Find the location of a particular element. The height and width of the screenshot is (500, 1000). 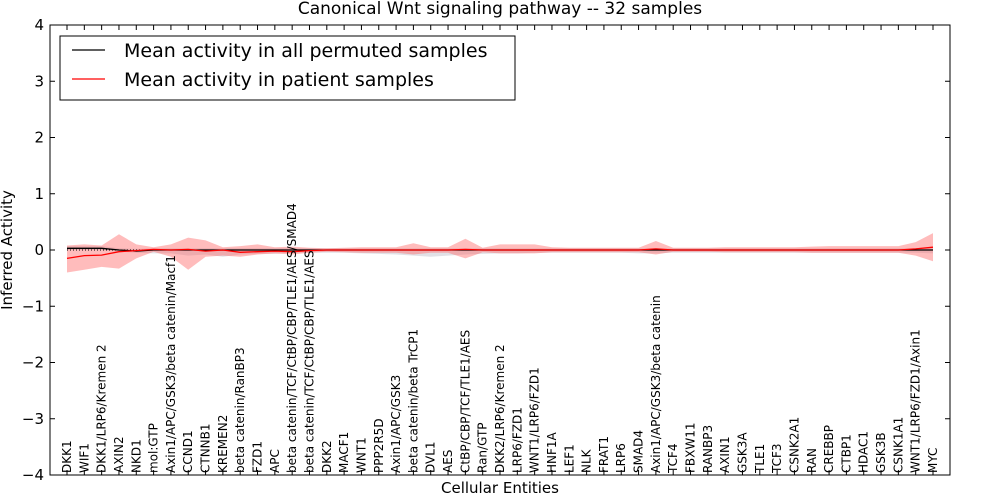

x-axis-title: Cellular Entities is located at coordinates (500, 488).